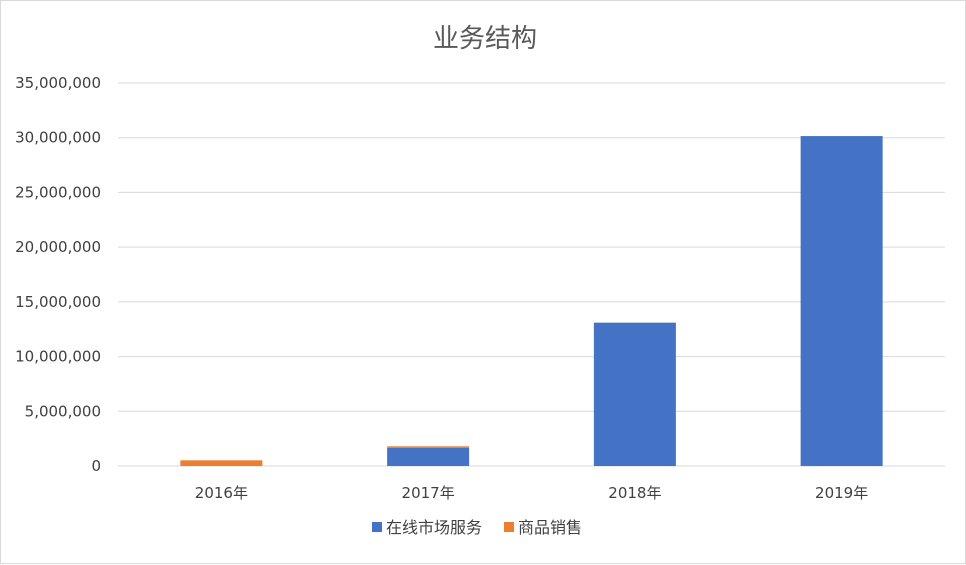 The image size is (966, 565). What do you see at coordinates (428, 456) in the screenshot?
I see `bar-2-在线市场服务` at bounding box center [428, 456].